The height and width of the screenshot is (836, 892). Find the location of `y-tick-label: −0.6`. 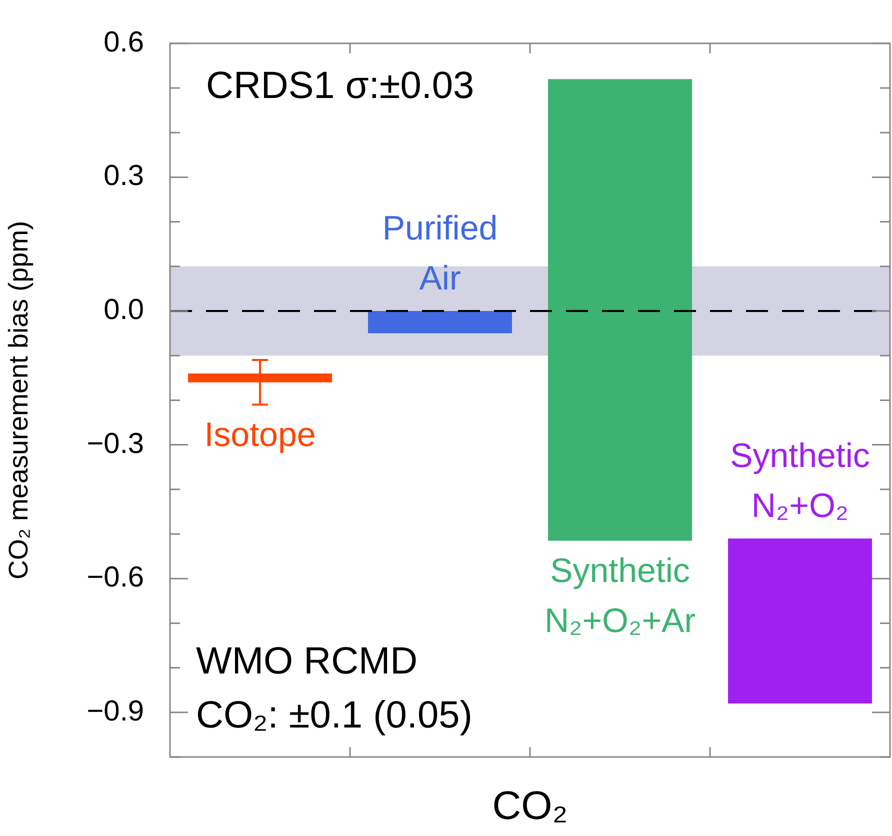

y-tick-label: −0.6 is located at coordinates (115, 578).